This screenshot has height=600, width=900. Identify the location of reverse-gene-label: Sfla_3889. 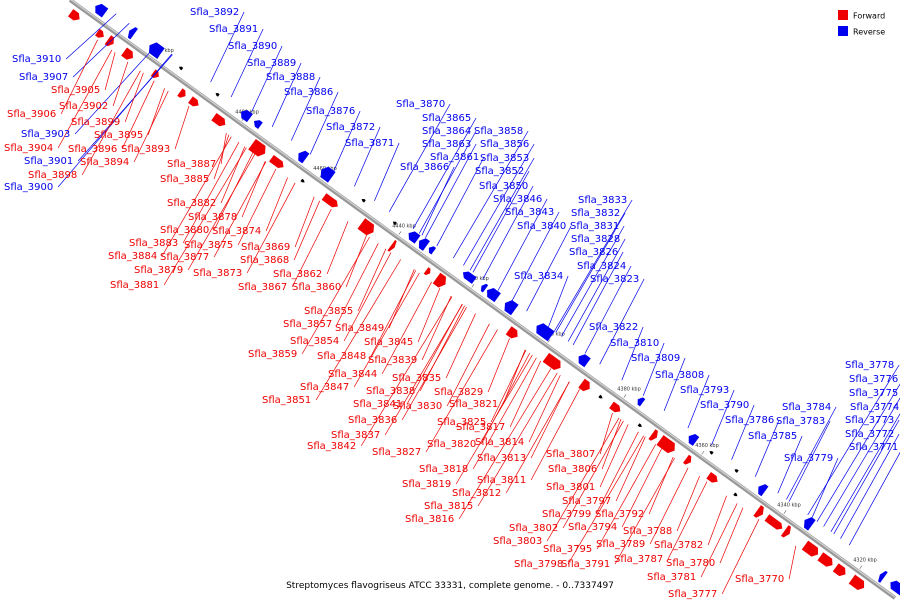
(271, 63).